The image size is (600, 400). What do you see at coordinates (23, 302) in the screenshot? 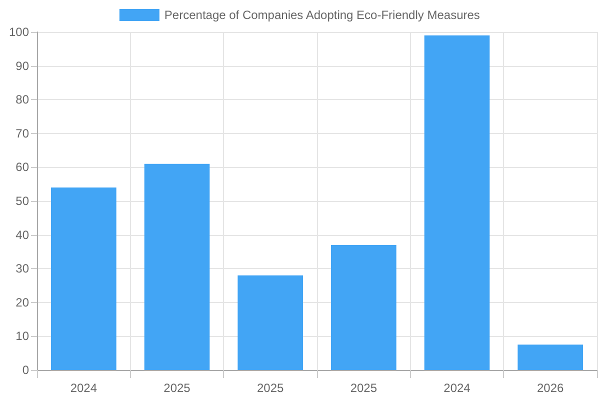
I see `y-tick-label: 20` at bounding box center [23, 302].